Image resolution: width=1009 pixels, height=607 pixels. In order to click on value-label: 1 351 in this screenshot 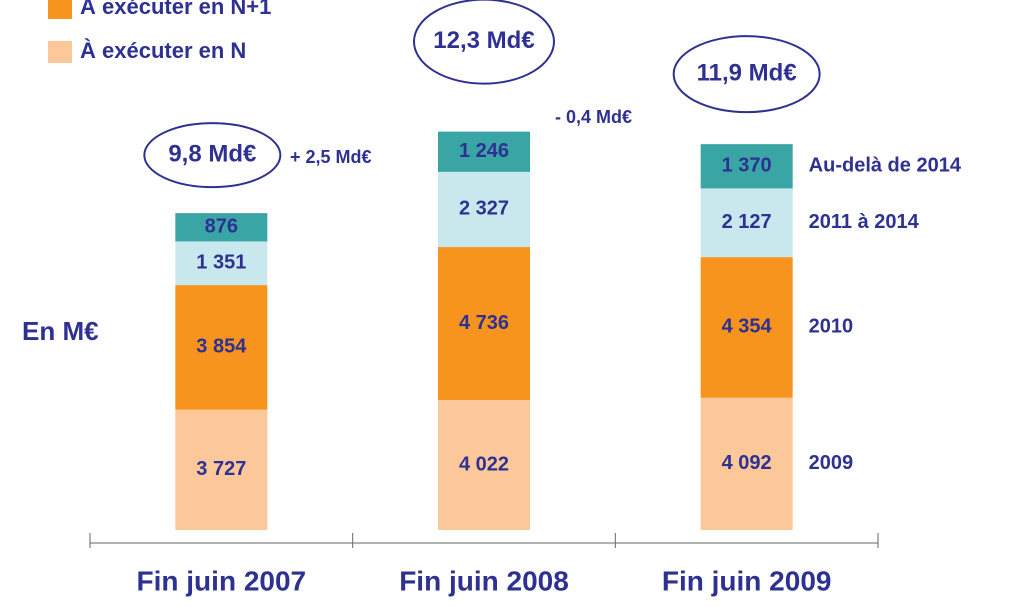, I will do `click(221, 263)`.